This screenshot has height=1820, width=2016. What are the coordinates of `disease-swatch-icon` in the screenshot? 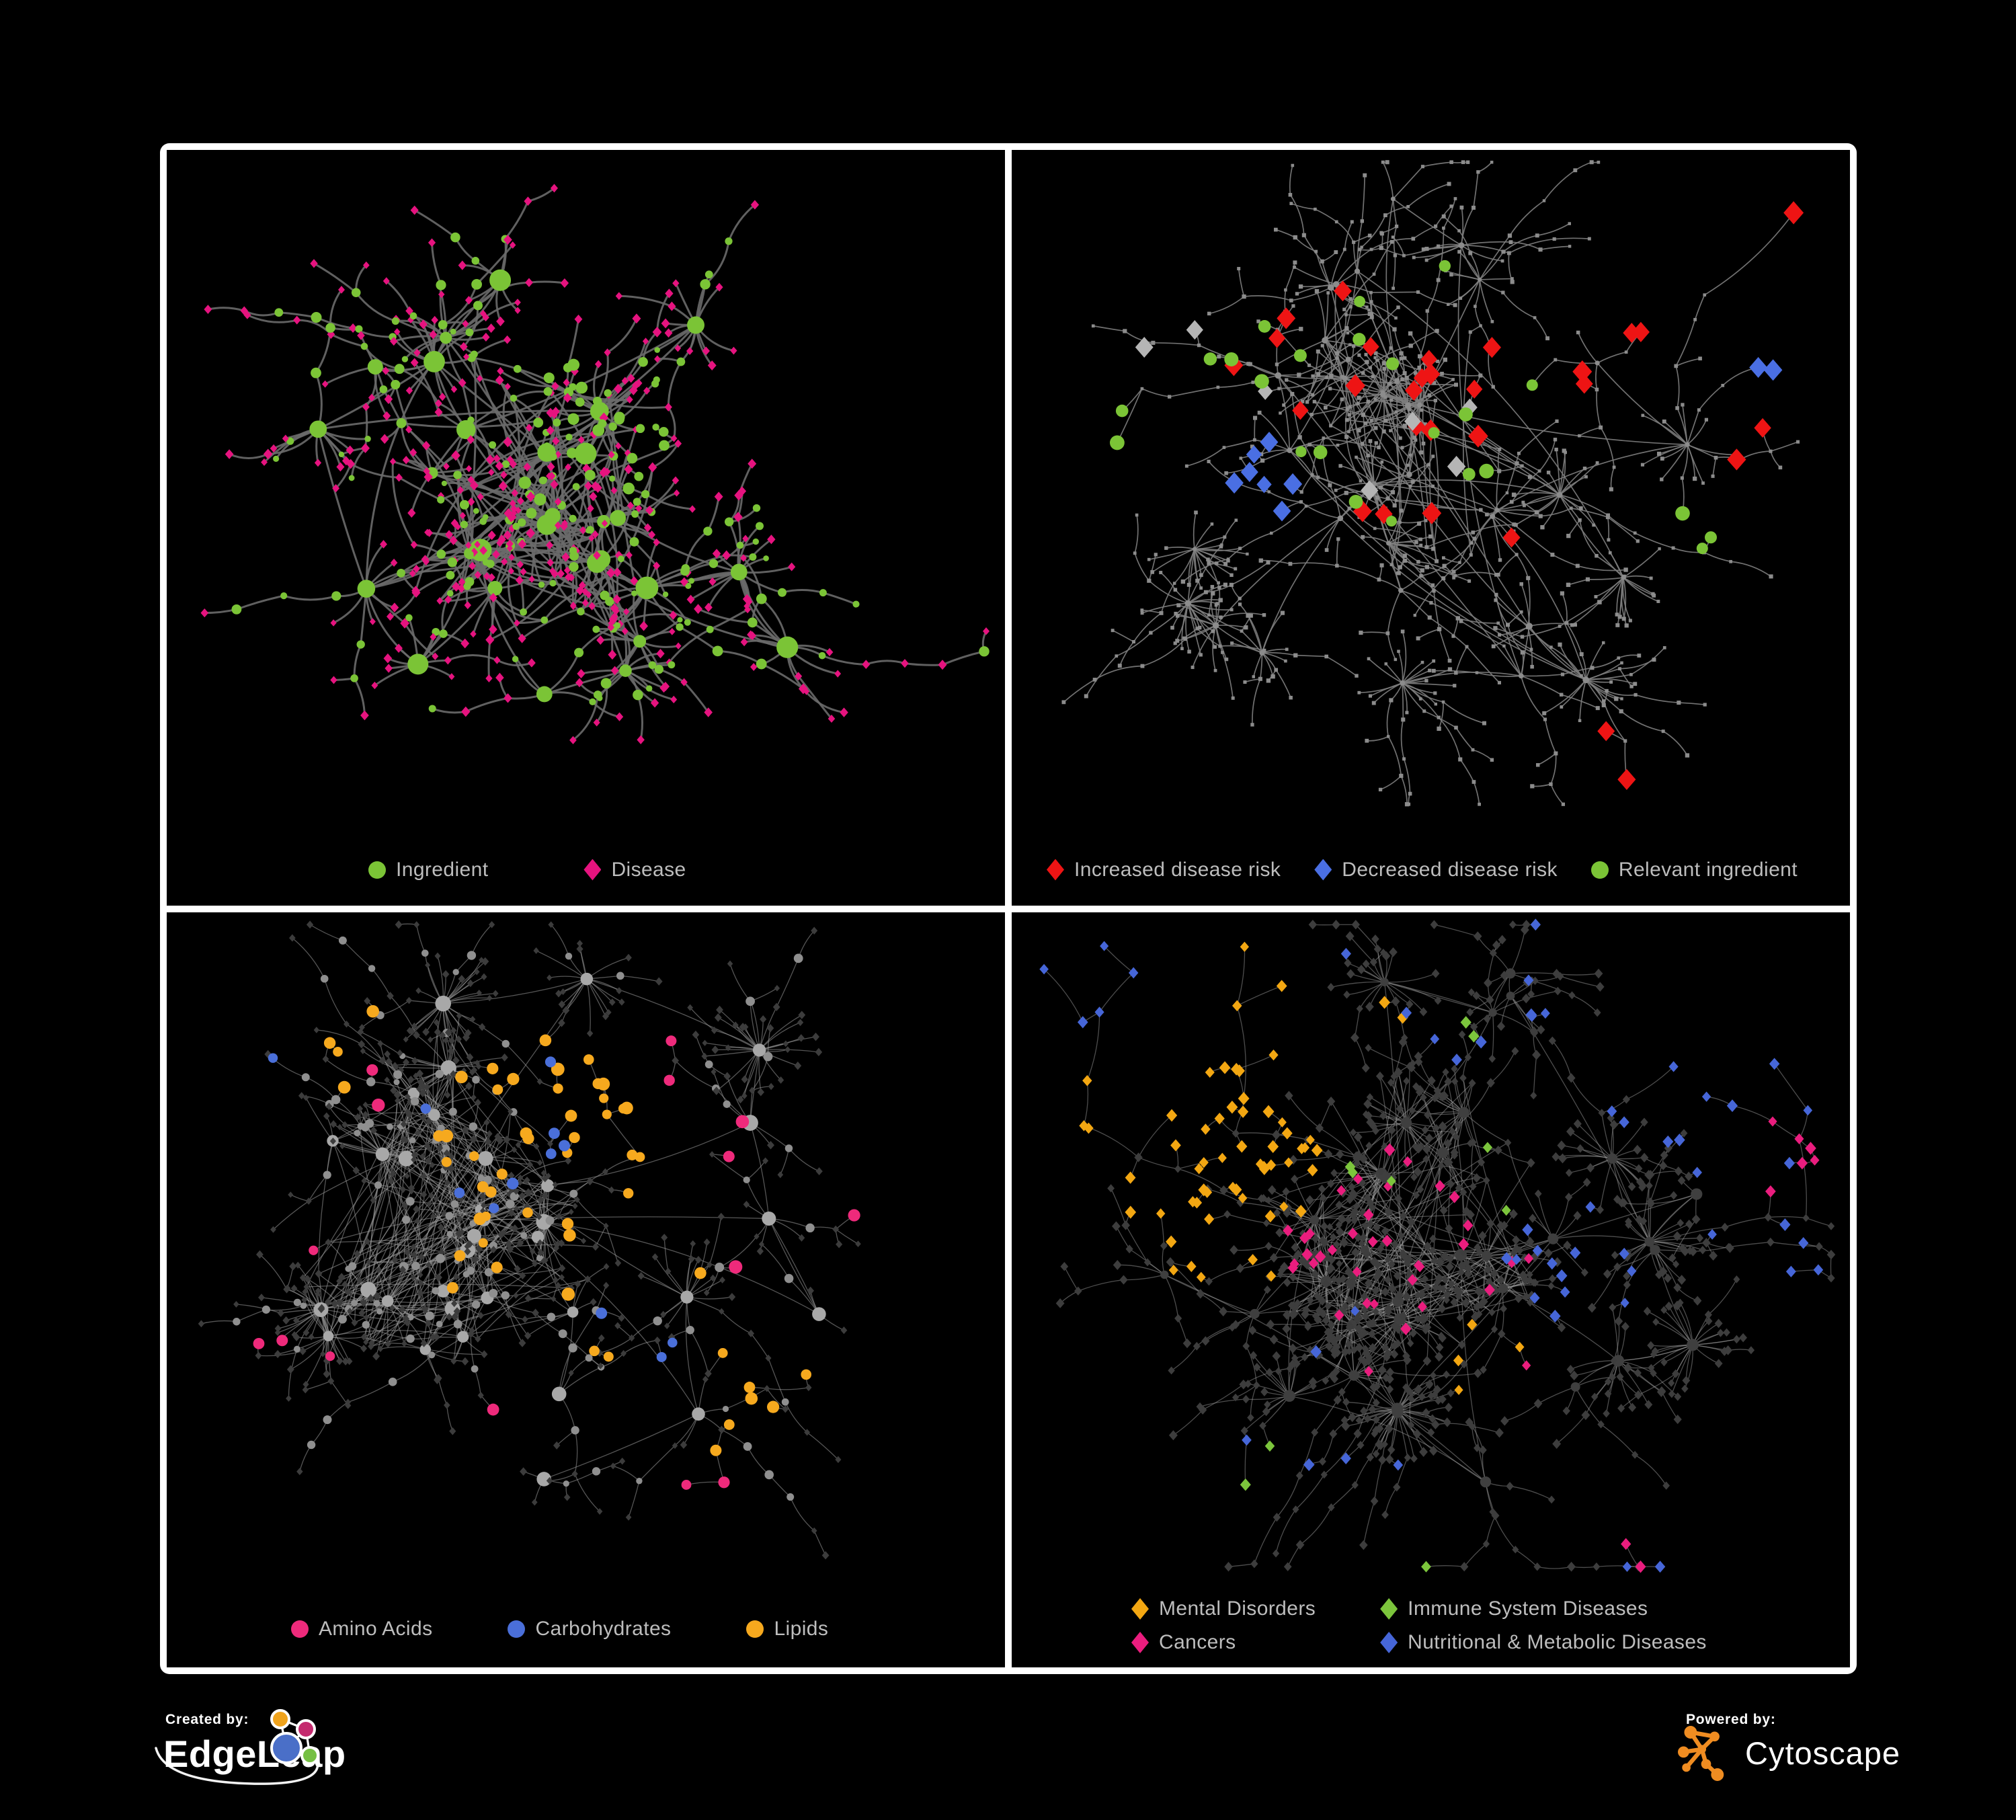 It's located at (592, 870).